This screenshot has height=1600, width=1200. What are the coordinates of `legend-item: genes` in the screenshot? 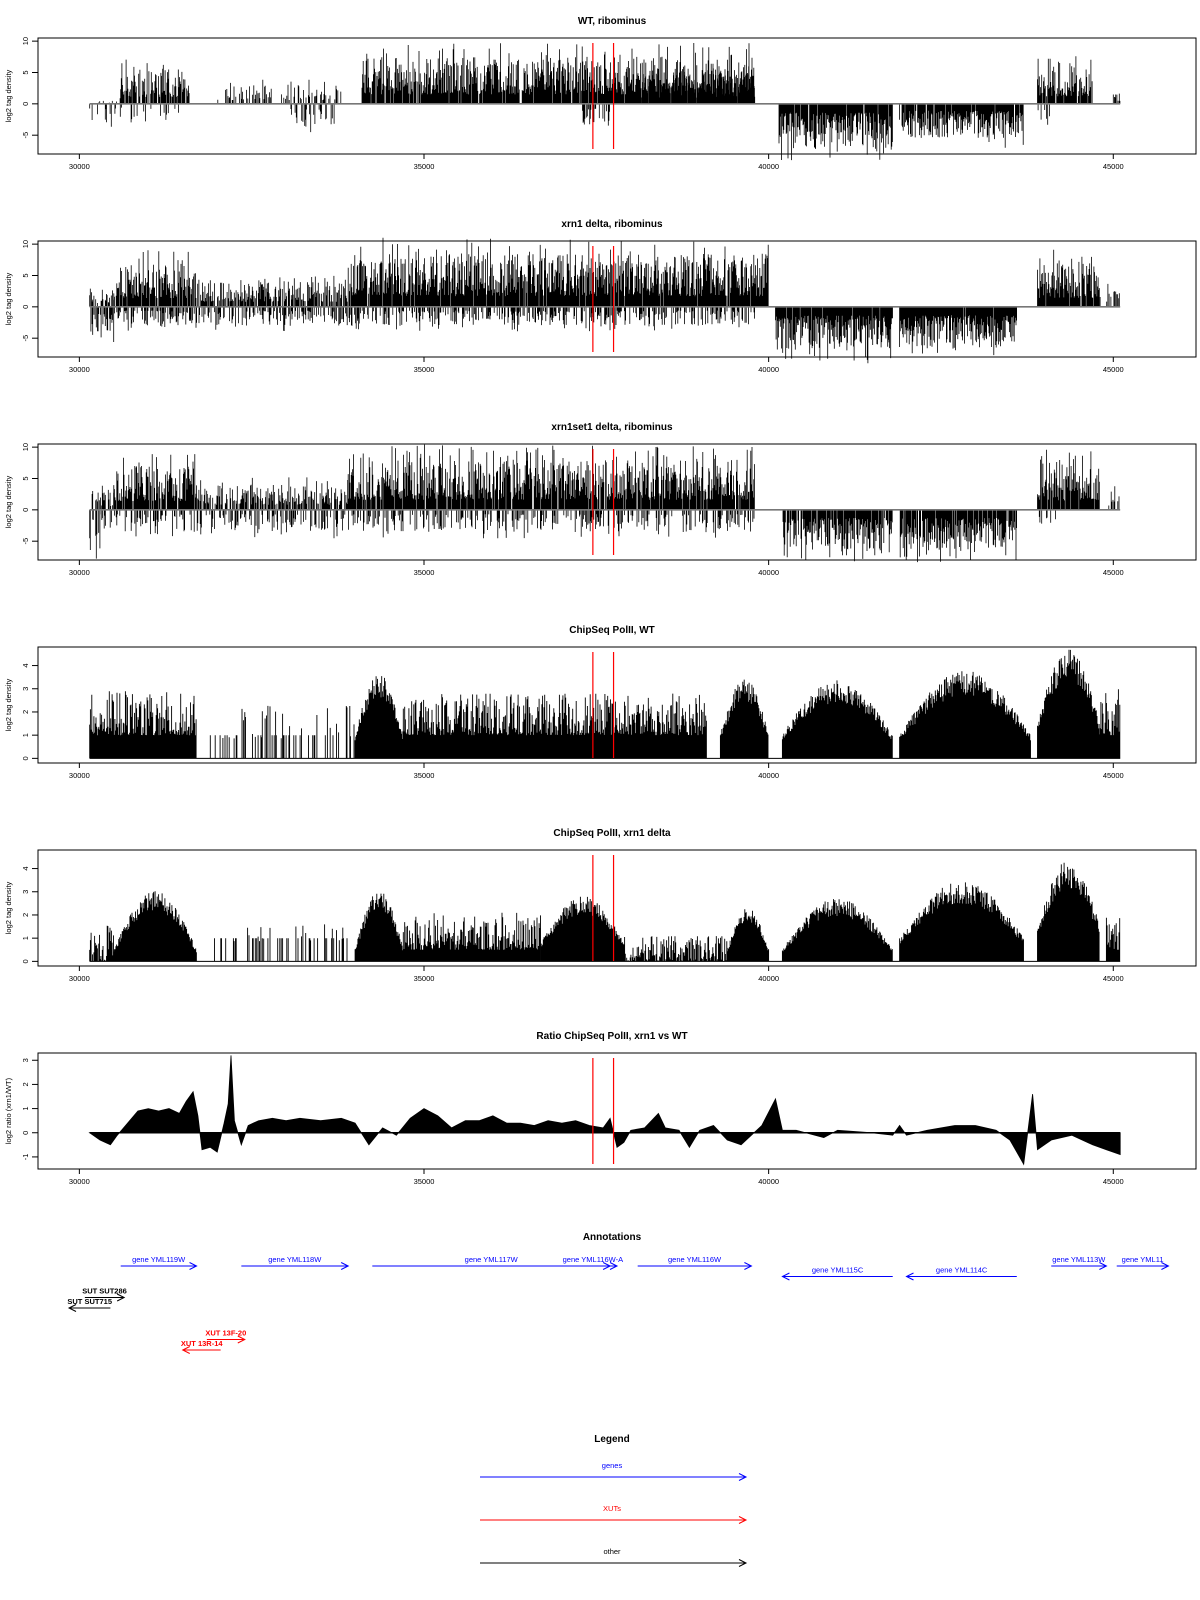 It's located at (614, 1471).